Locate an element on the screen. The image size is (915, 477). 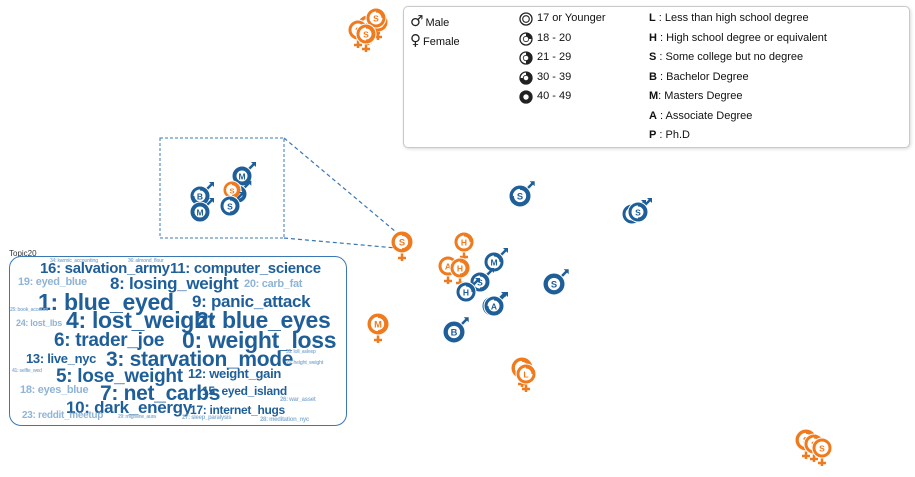
topic-word: 34: karmic_accounting is located at coordinates (74, 261).